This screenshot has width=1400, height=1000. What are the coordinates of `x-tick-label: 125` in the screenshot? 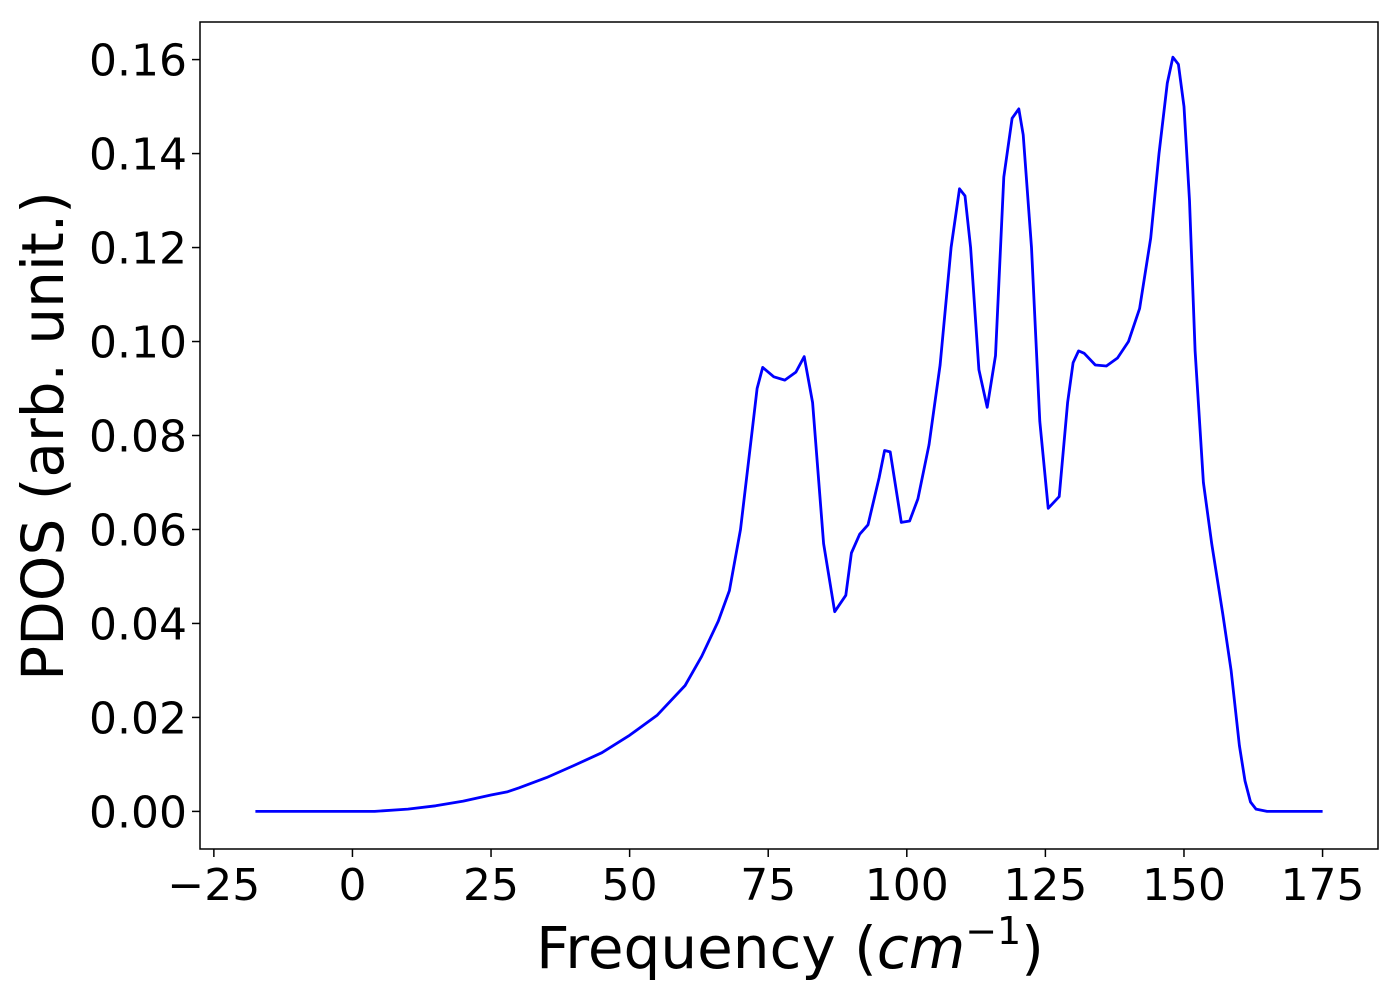 It's located at (1045, 885).